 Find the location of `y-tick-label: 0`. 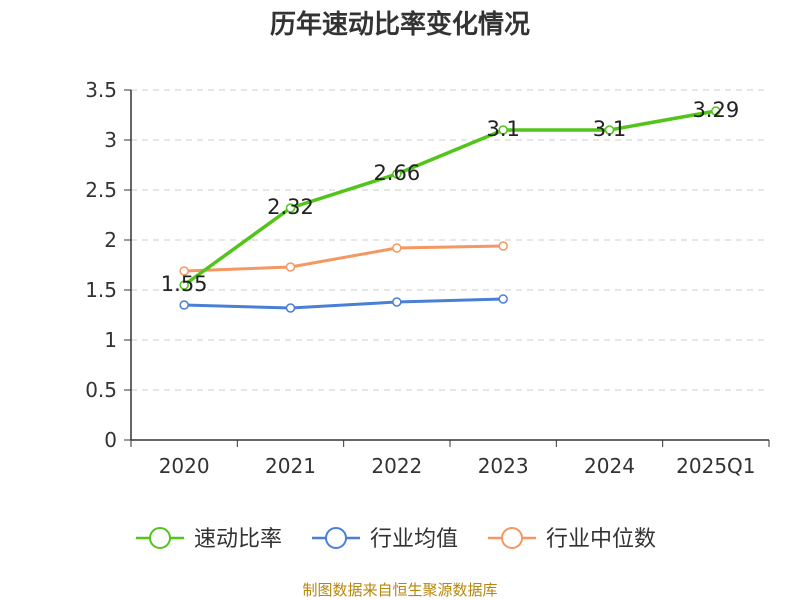

y-tick-label: 0 is located at coordinates (110, 440).